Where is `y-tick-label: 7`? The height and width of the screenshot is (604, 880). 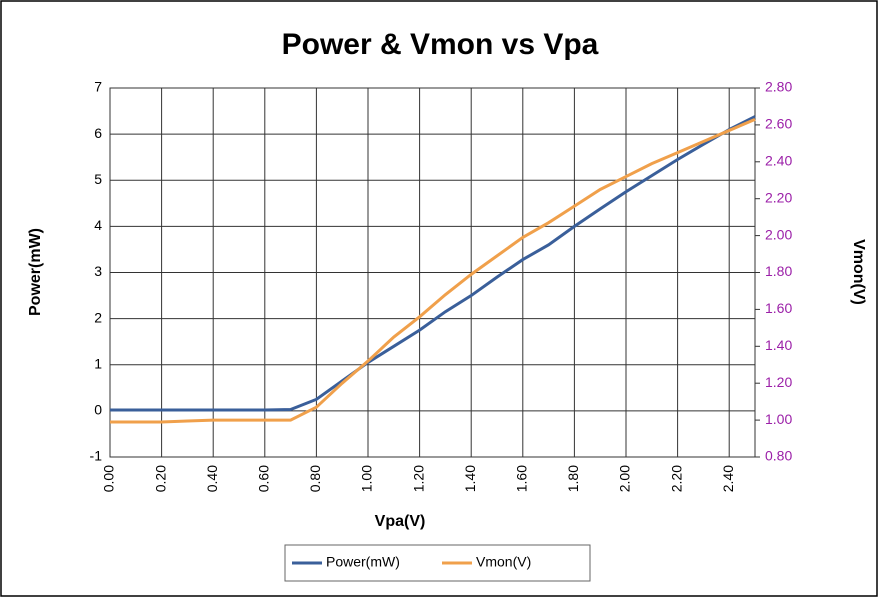 y-tick-label: 7 is located at coordinates (98, 87).